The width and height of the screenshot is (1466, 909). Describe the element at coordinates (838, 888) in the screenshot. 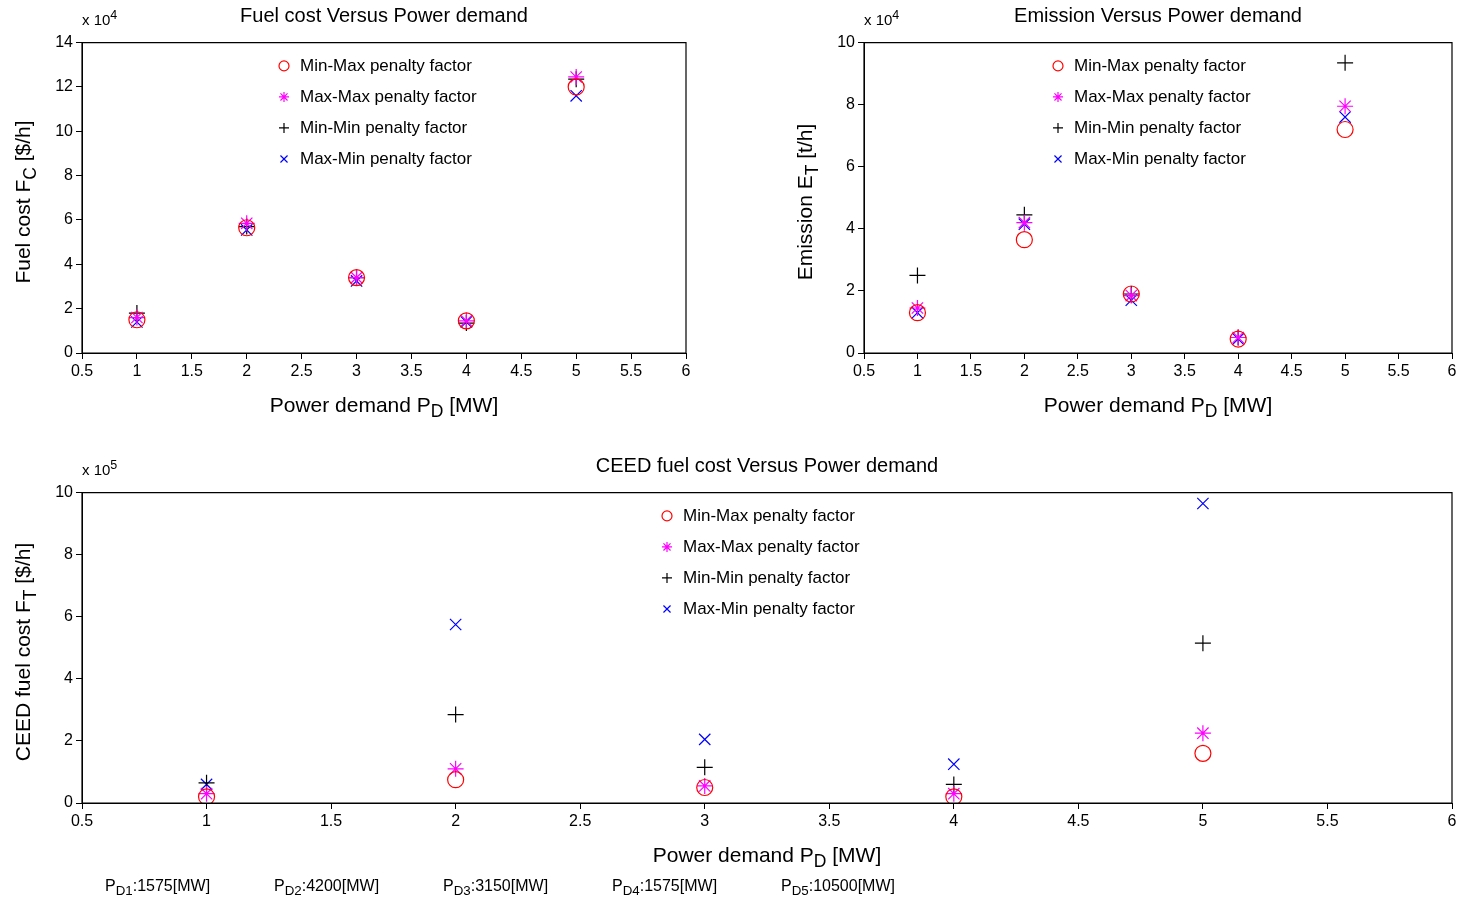

I see `text: P$_{D5}$:10500[MW]` at that location.